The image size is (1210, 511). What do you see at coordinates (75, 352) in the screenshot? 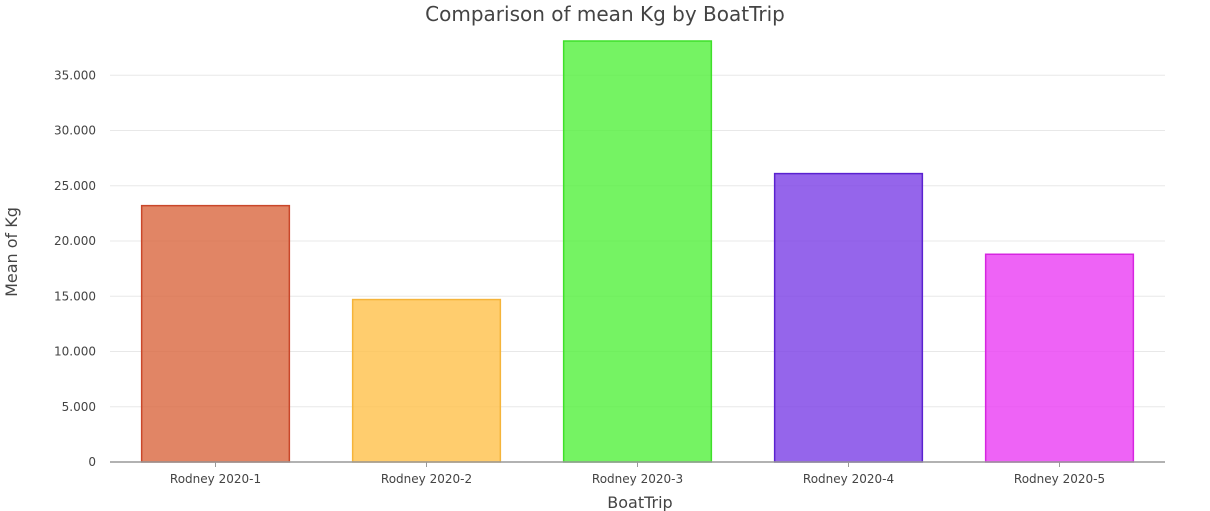
I see `y-tick-label: 10.000` at bounding box center [75, 352].